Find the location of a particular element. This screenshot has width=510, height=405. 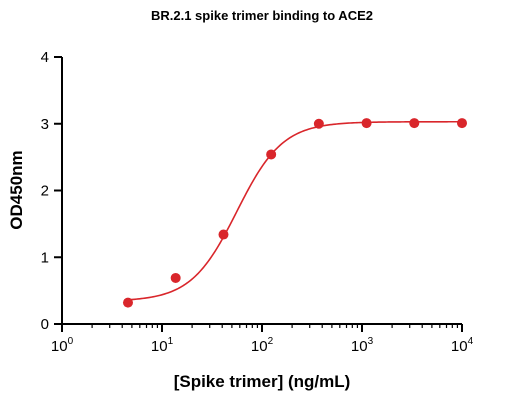

y-tick-label: 0 is located at coordinates (45, 324).